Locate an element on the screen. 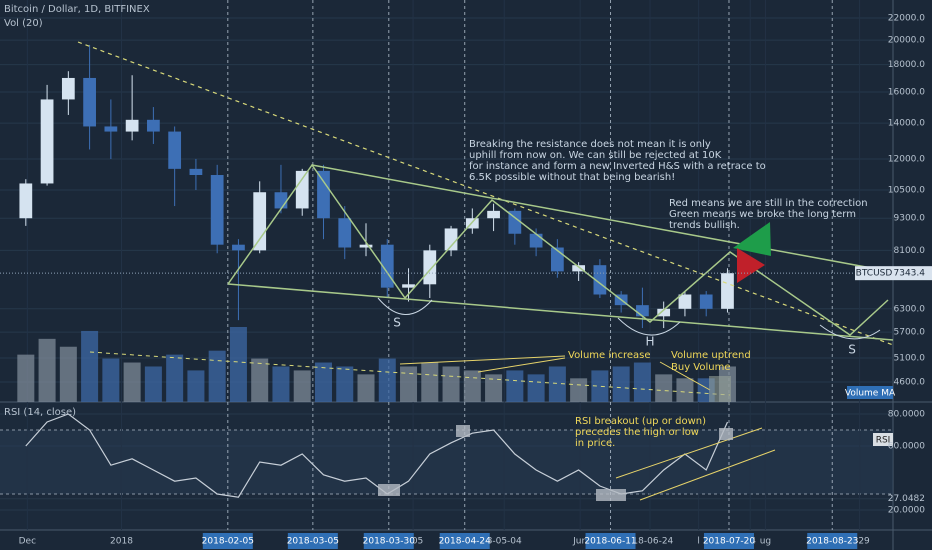 The height and width of the screenshot is (550, 932). note: Volume increase is located at coordinates (609, 355).